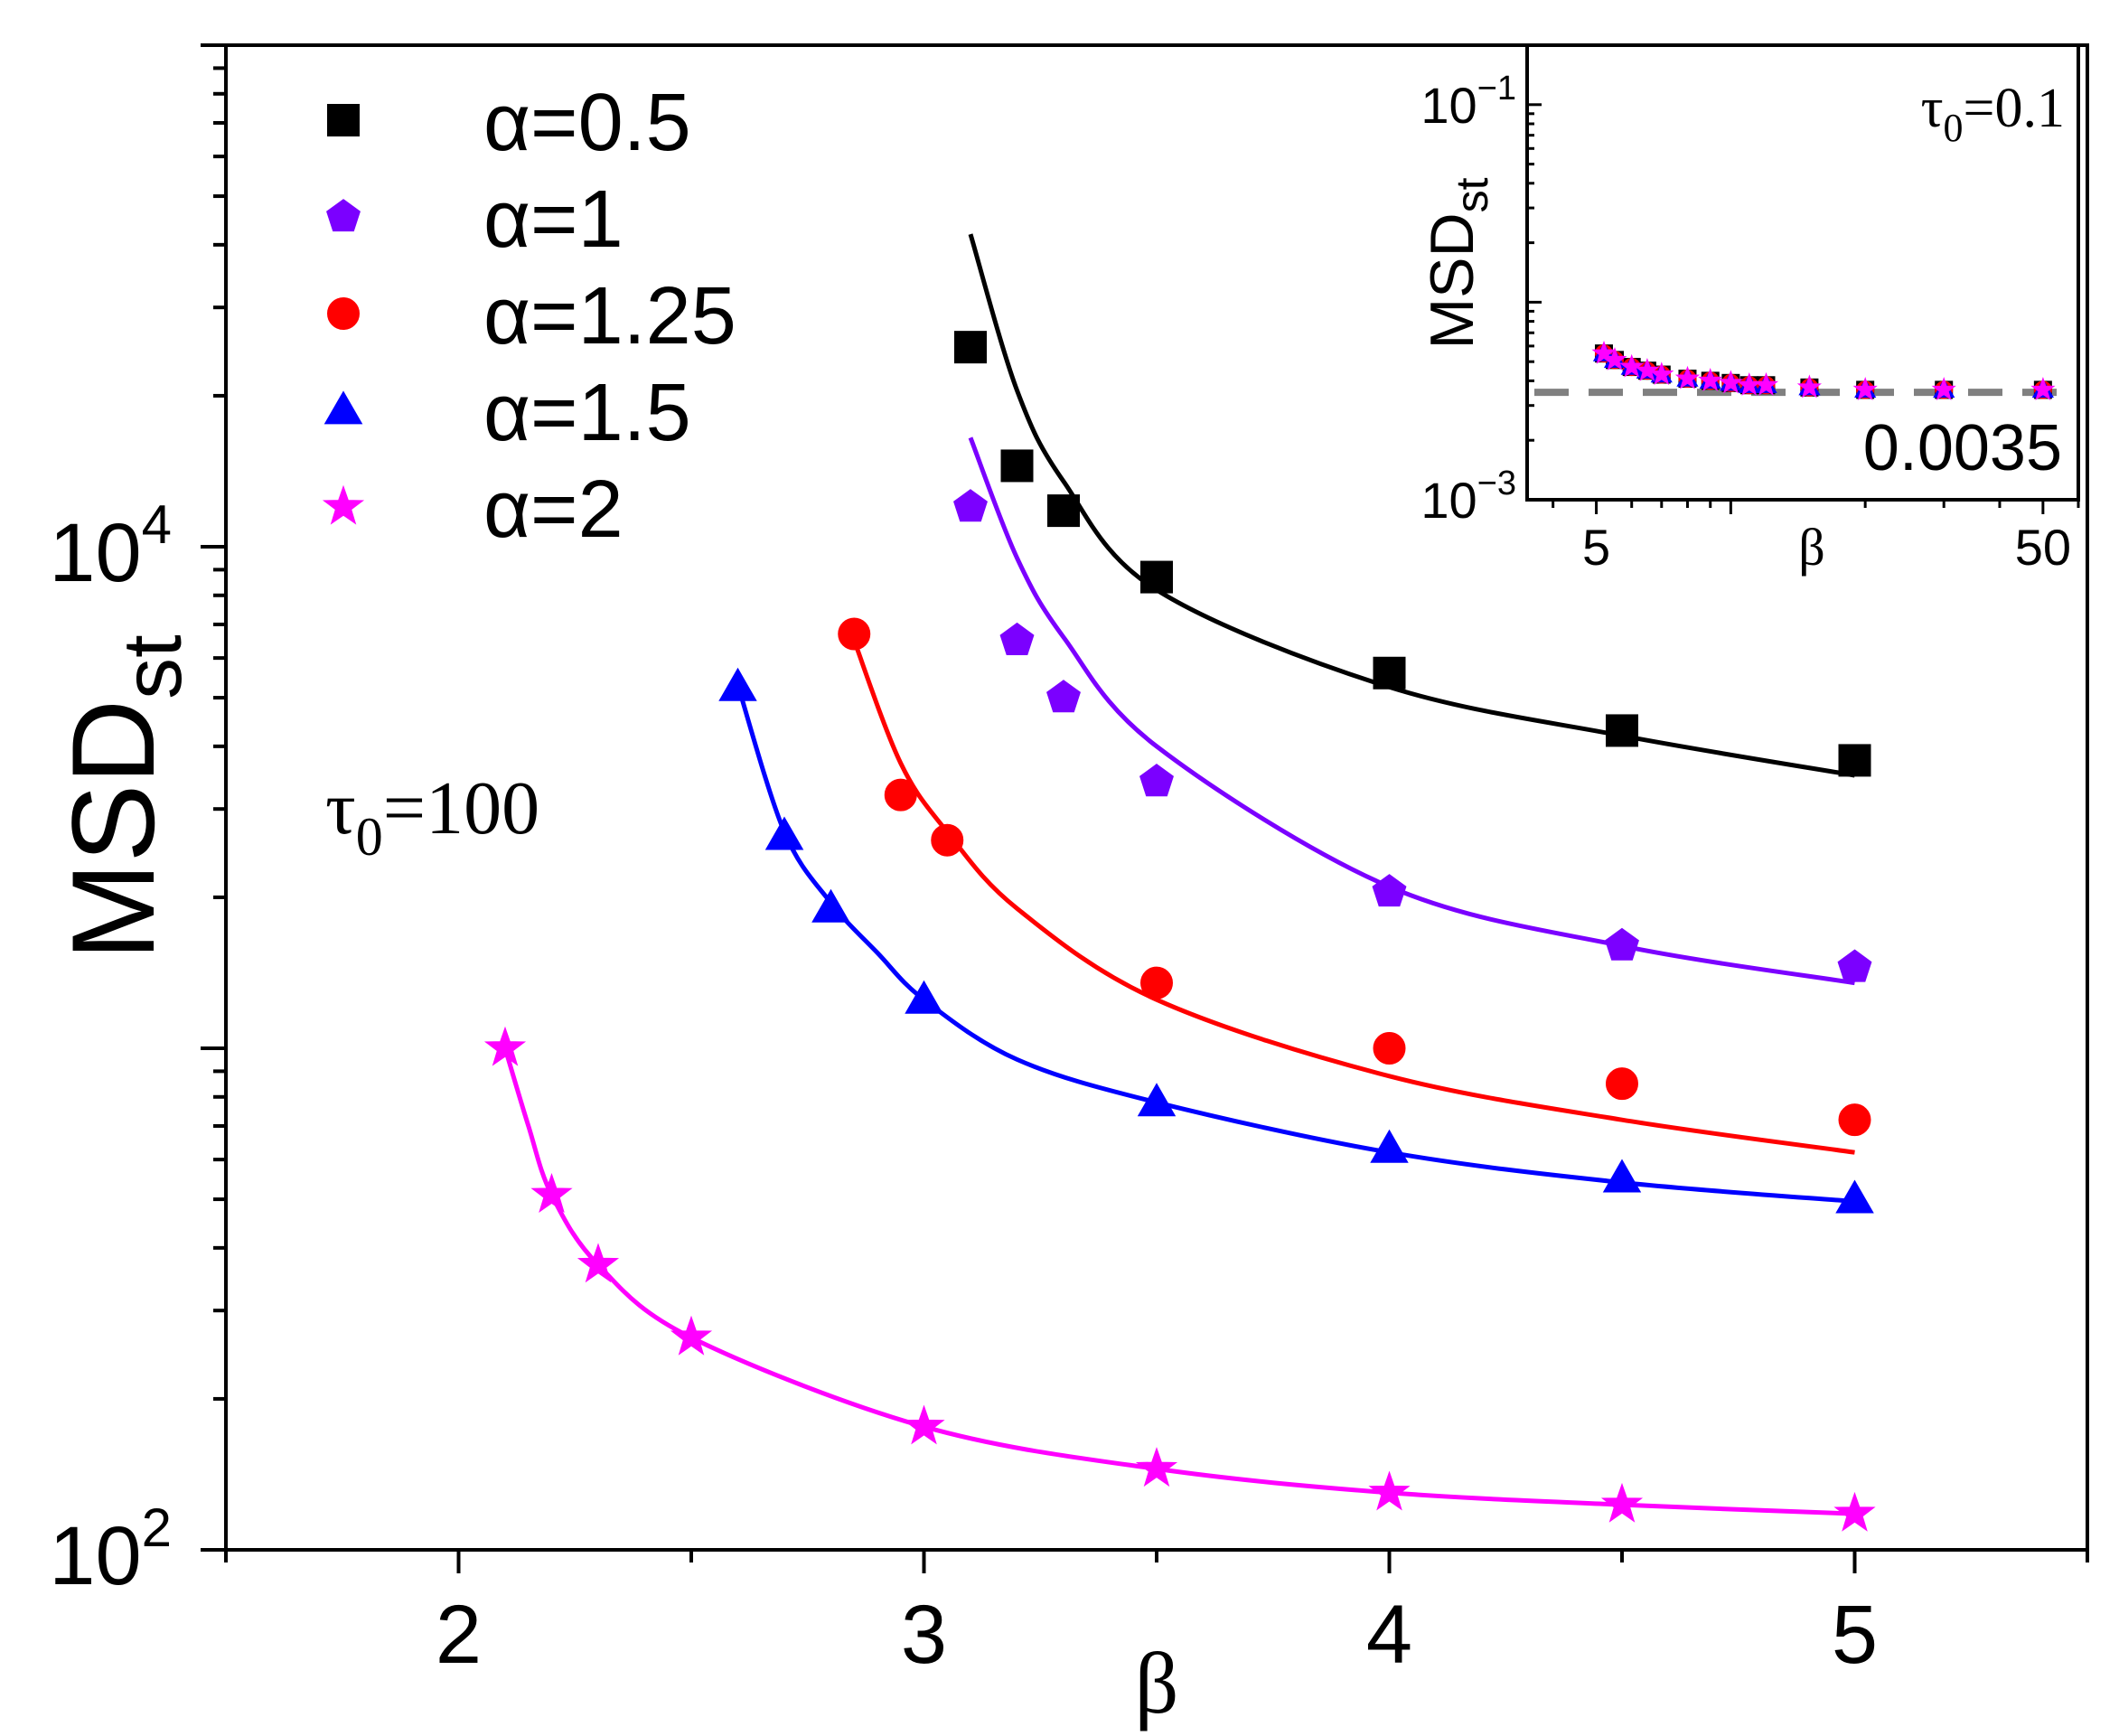 The height and width of the screenshot is (1736, 2119). What do you see at coordinates (461, 808) in the screenshot?
I see `tau-value: =100` at bounding box center [461, 808].